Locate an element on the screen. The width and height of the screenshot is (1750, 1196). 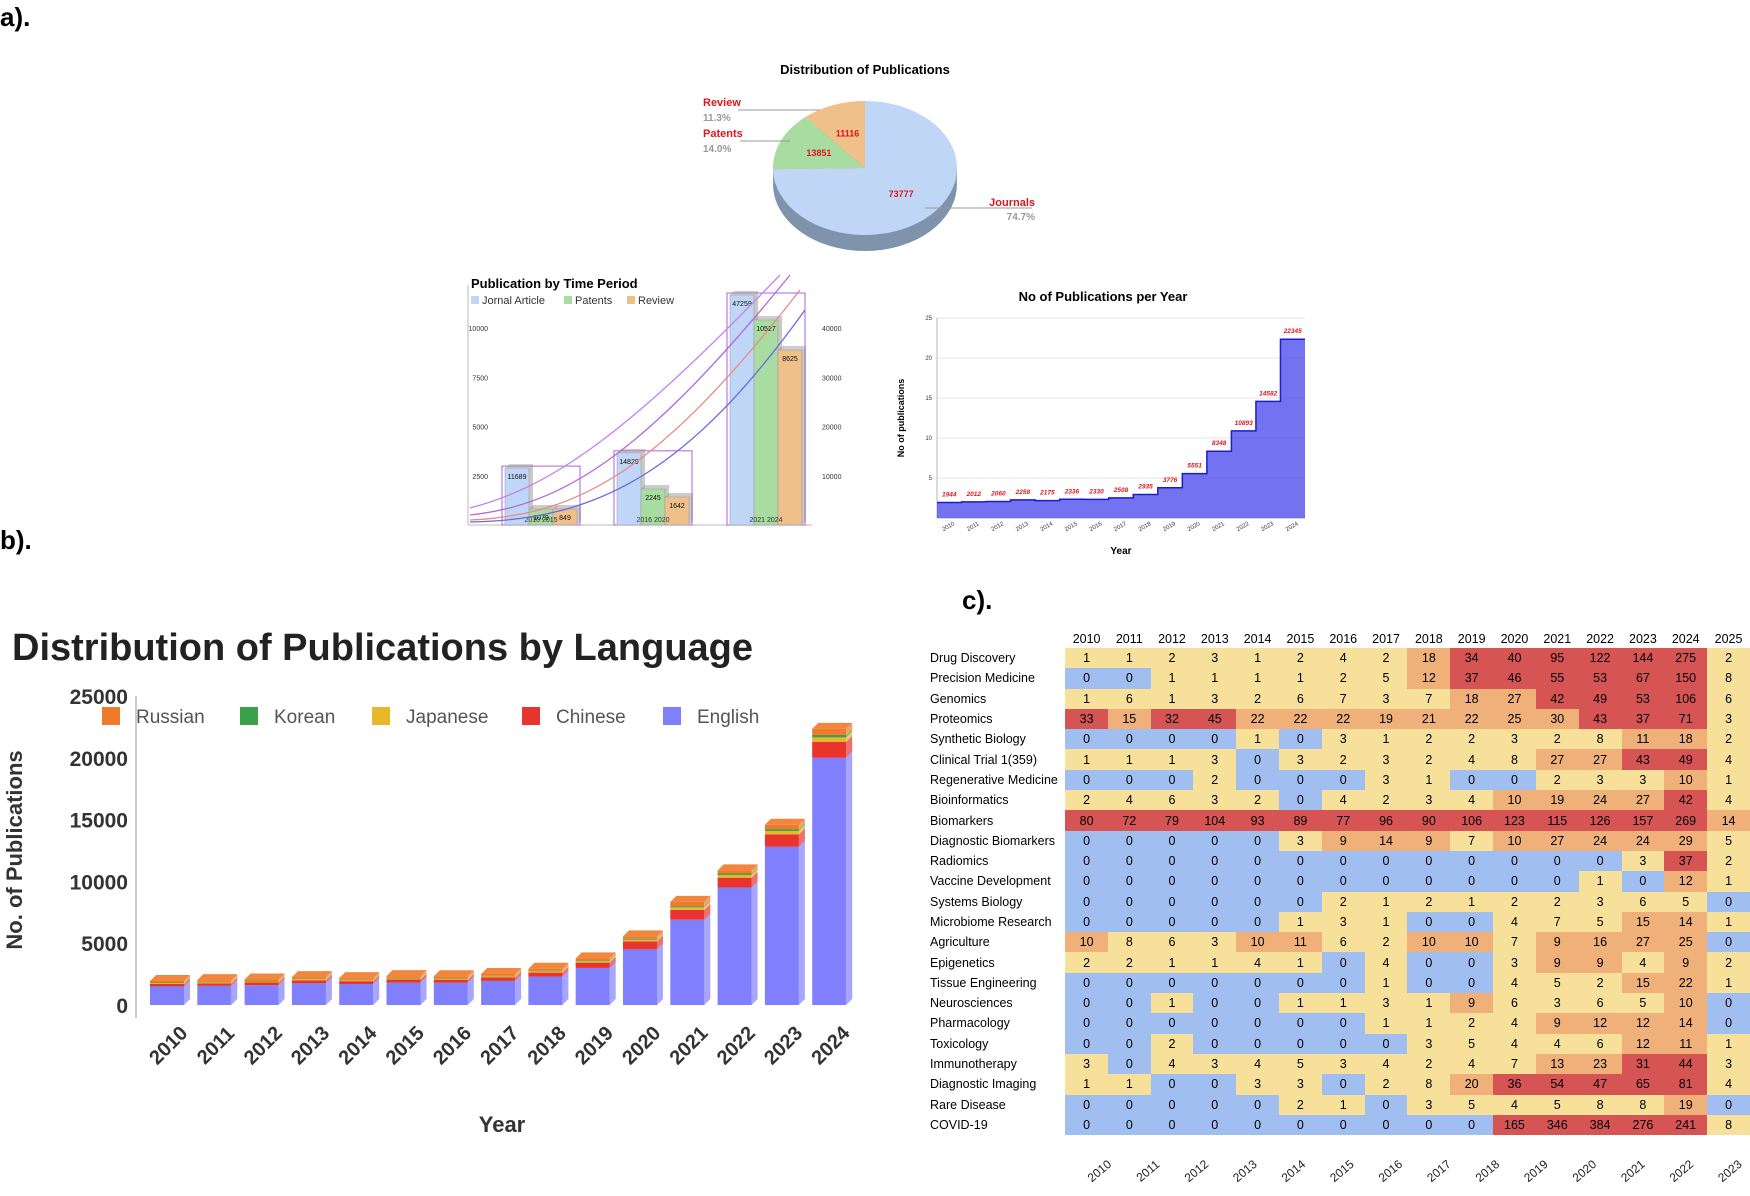
yearly-x-tick: 2011 is located at coordinates (973, 527).